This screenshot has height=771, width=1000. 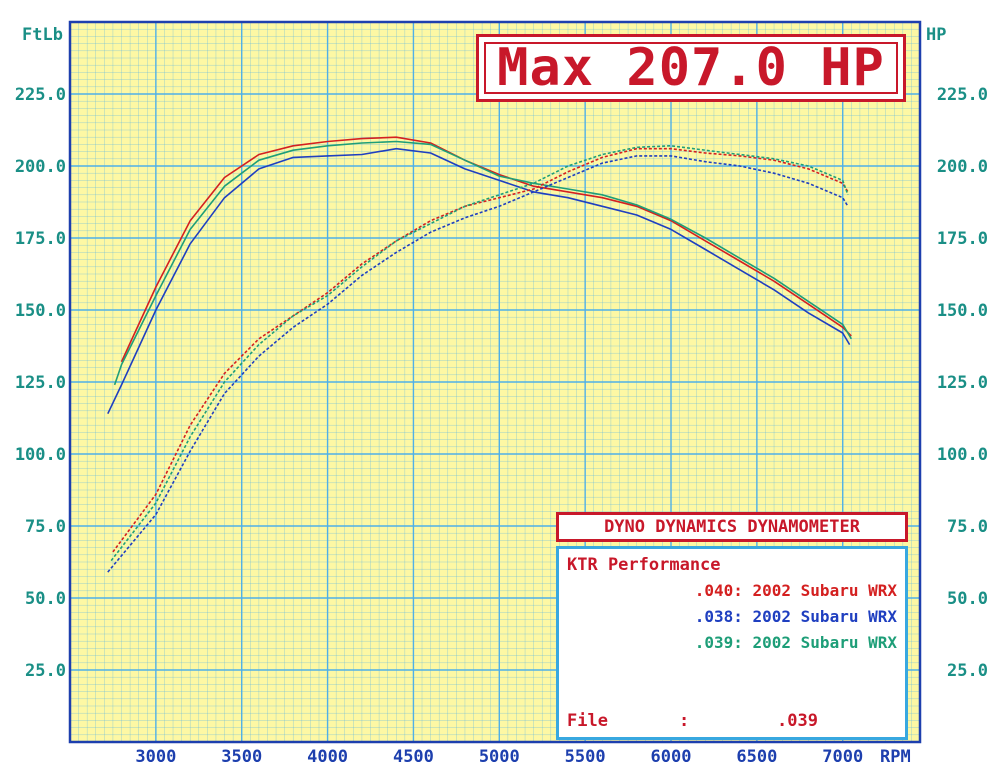 I want to click on y-tick-label-right: 25.0, so click(x=967, y=671).